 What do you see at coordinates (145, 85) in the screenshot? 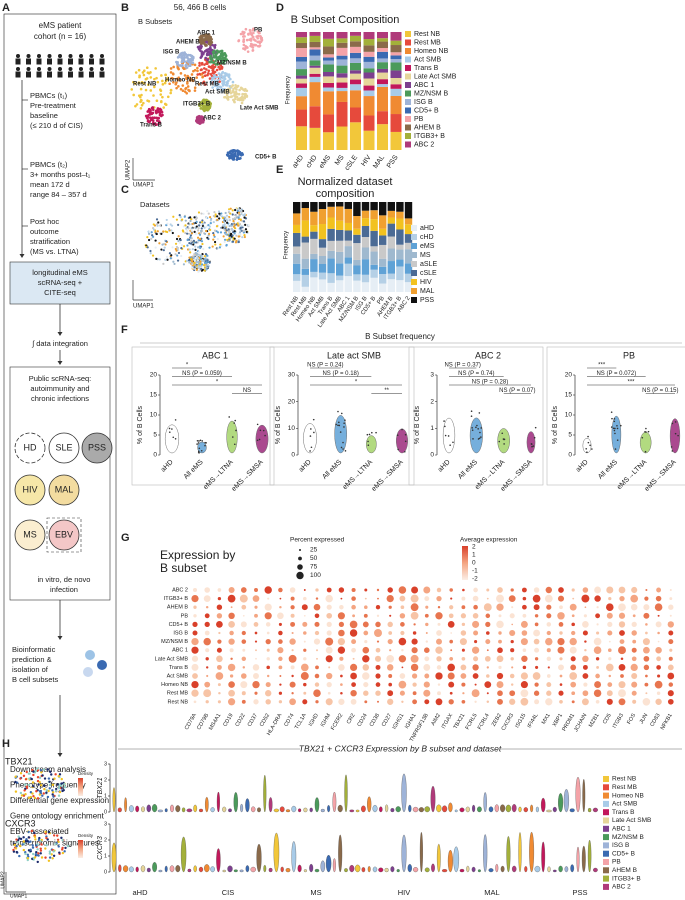
I see `label: Rest NB` at bounding box center [145, 85].